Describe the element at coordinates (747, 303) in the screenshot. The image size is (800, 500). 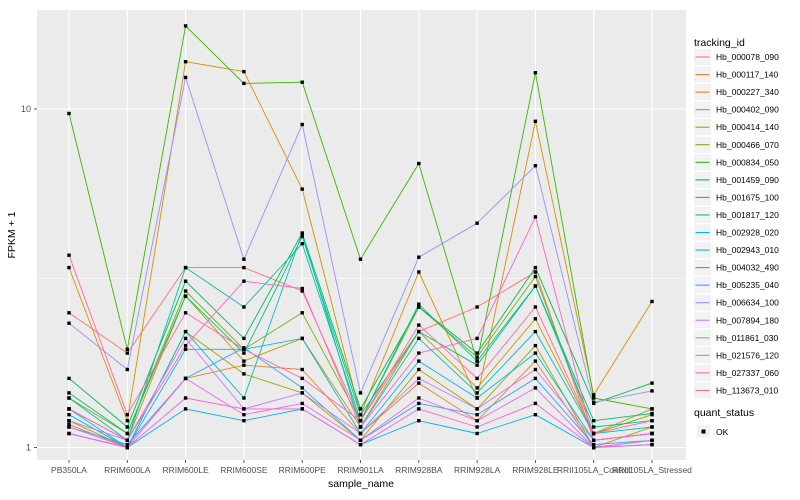
I see `legend-label: Hb_006634_100` at that location.